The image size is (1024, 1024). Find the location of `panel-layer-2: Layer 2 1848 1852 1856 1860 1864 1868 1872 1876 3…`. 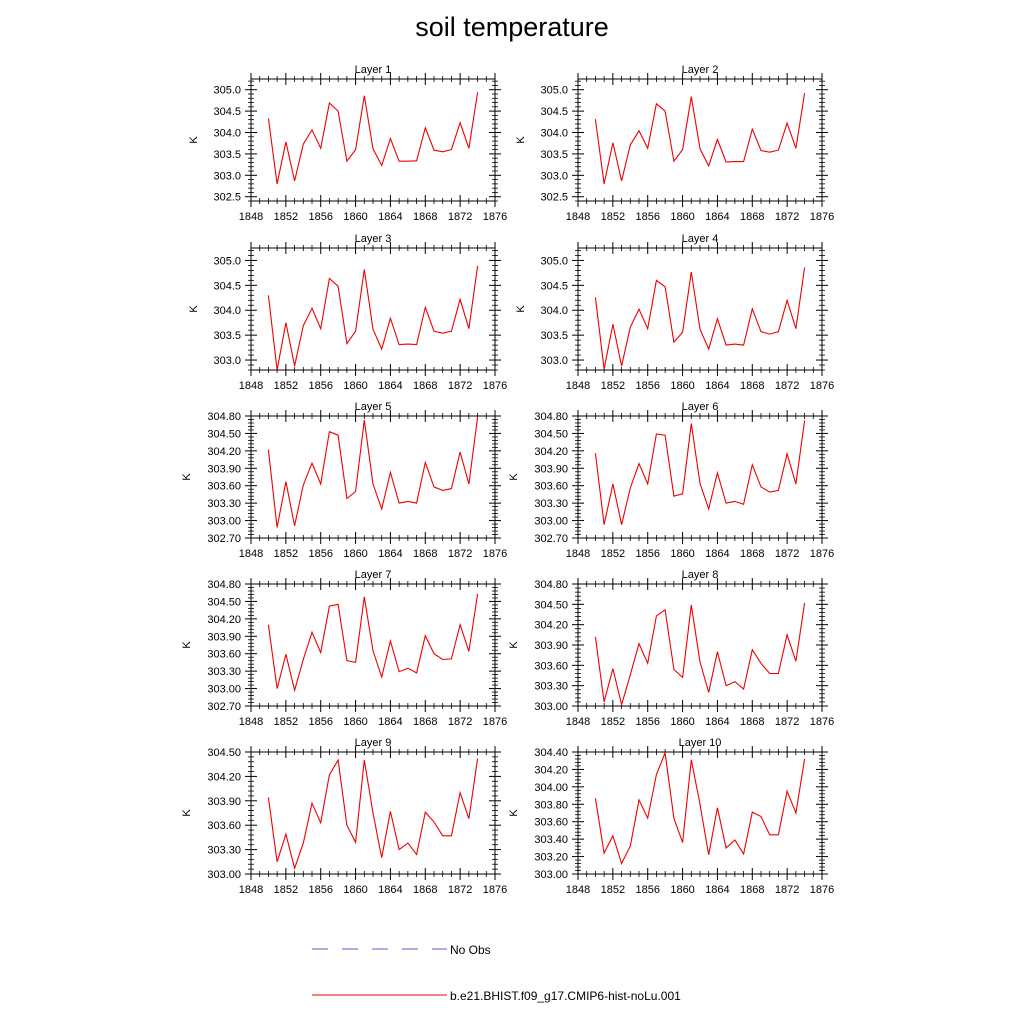

panel-layer-2: Layer 2 1848 1852 1856 1860 1864 1868 1872 1876 3… is located at coordinates (674, 143).